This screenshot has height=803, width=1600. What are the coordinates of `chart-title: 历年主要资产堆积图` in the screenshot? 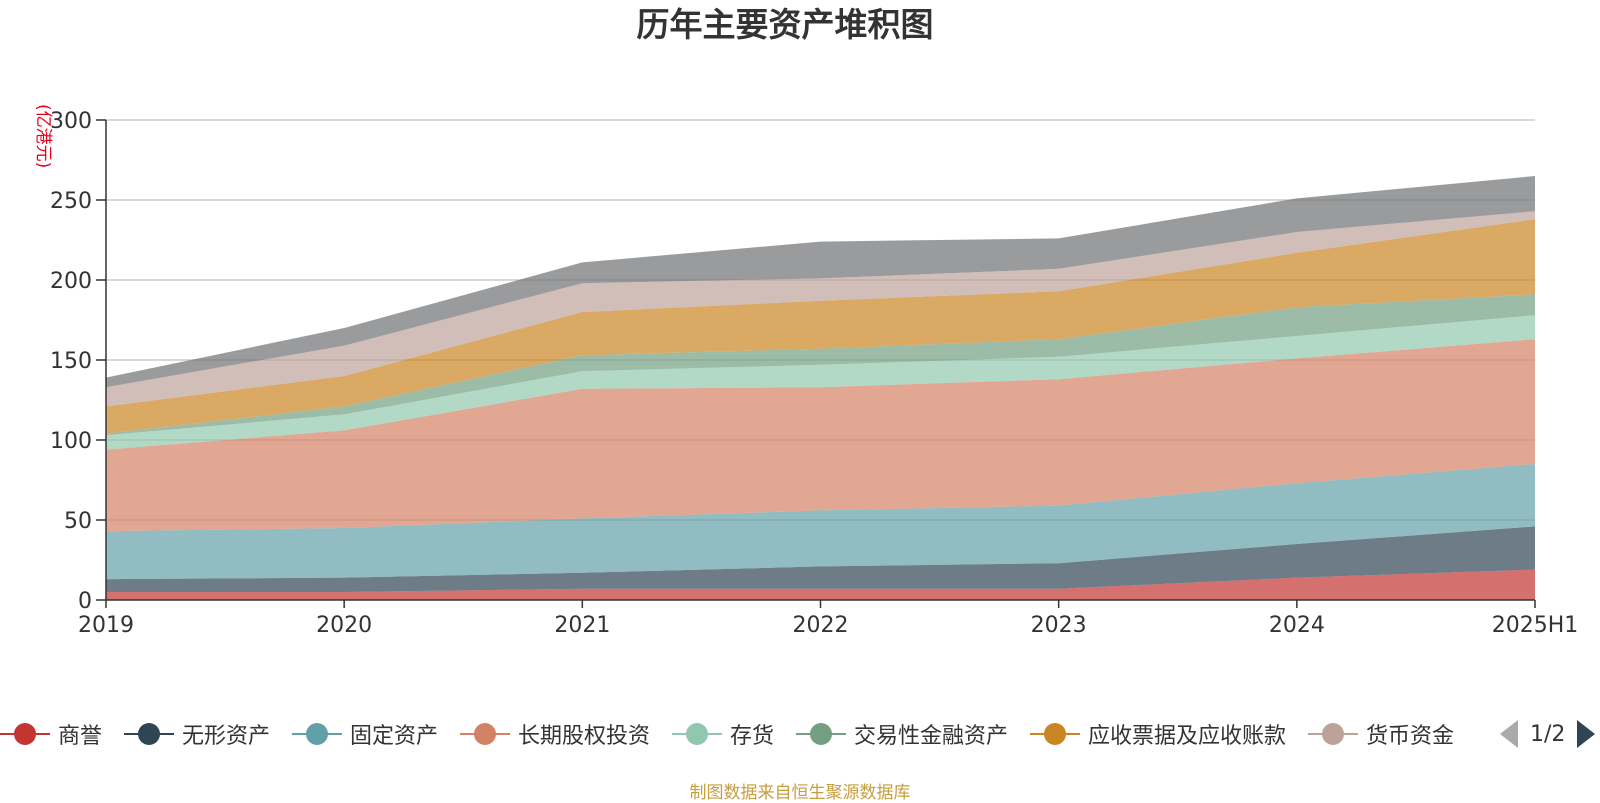 It's located at (785, 24).